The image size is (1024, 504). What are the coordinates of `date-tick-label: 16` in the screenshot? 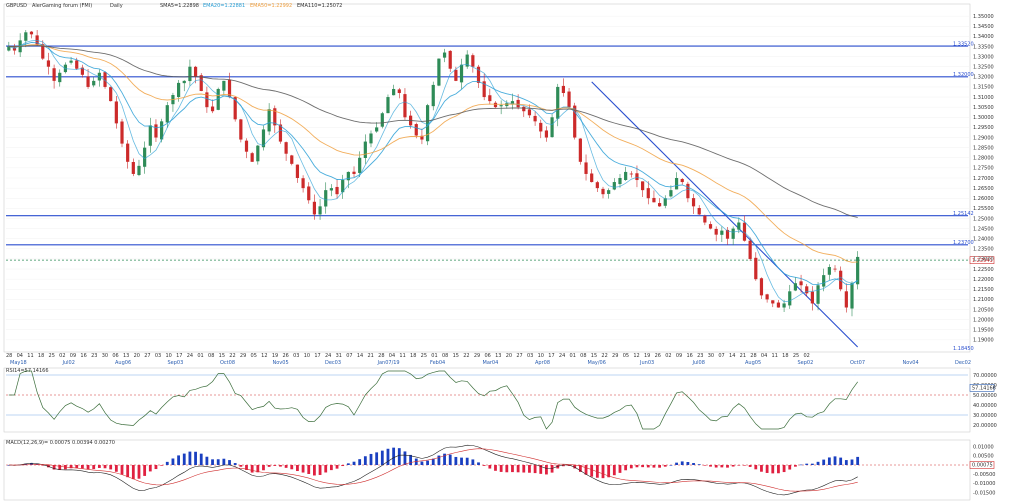 It's located at (83, 356).